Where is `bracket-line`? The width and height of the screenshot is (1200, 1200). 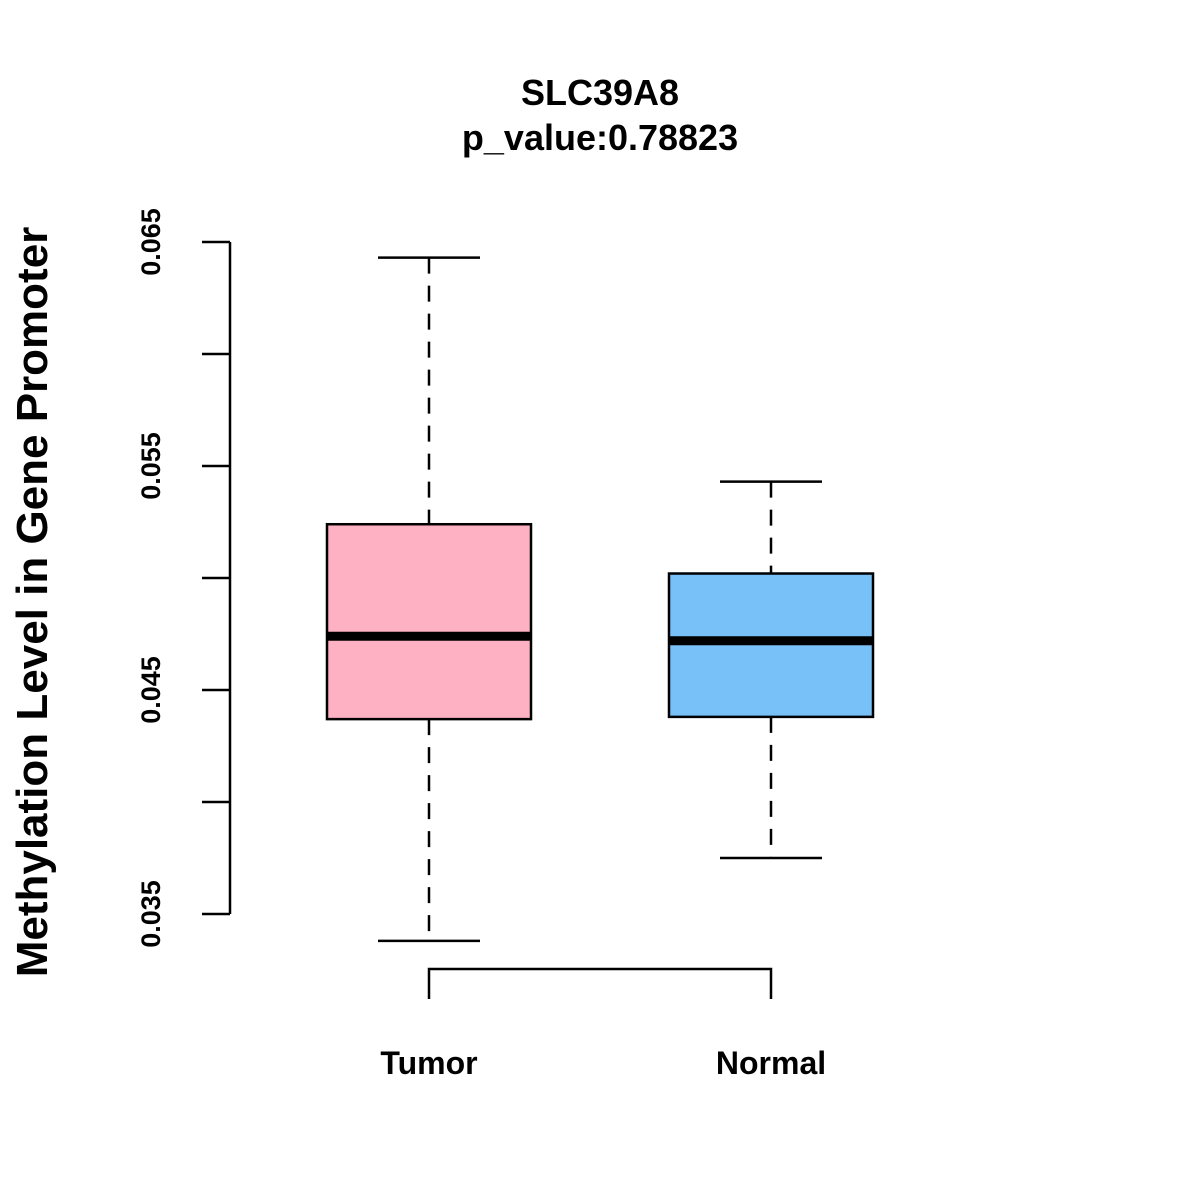
bracket-line is located at coordinates (600, 983).